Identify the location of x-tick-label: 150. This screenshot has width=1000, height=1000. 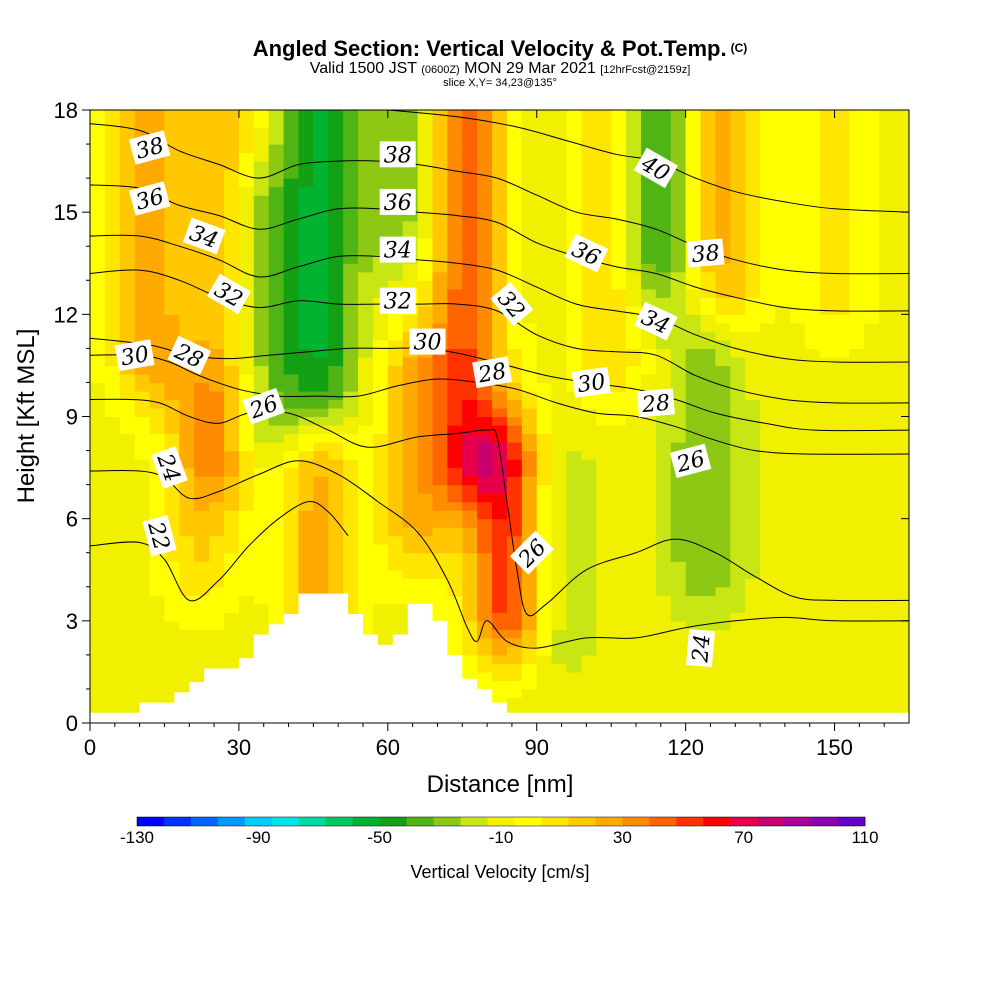
(834, 747).